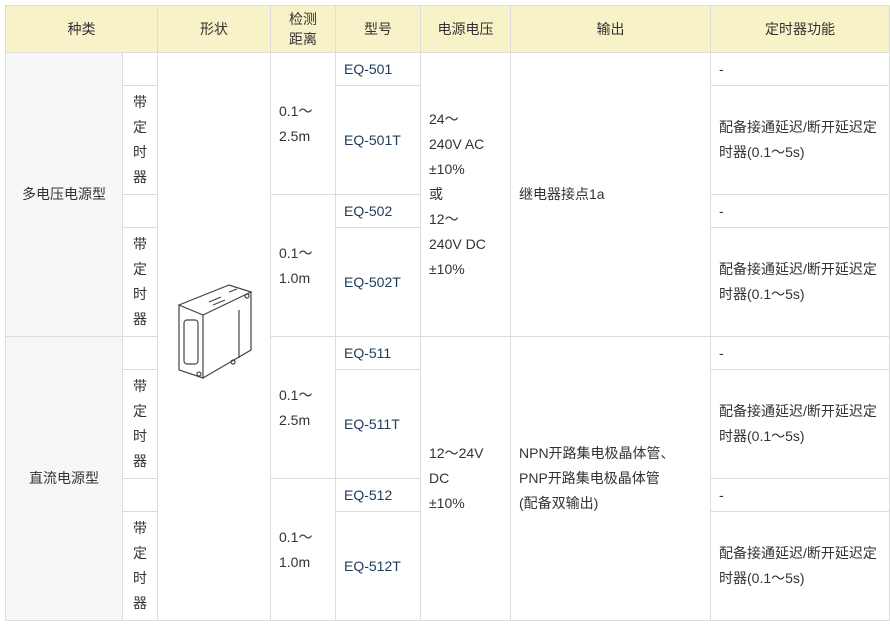 The width and height of the screenshot is (890, 626). Describe the element at coordinates (378, 69) in the screenshot. I see `model-cell: EQ-501` at that location.